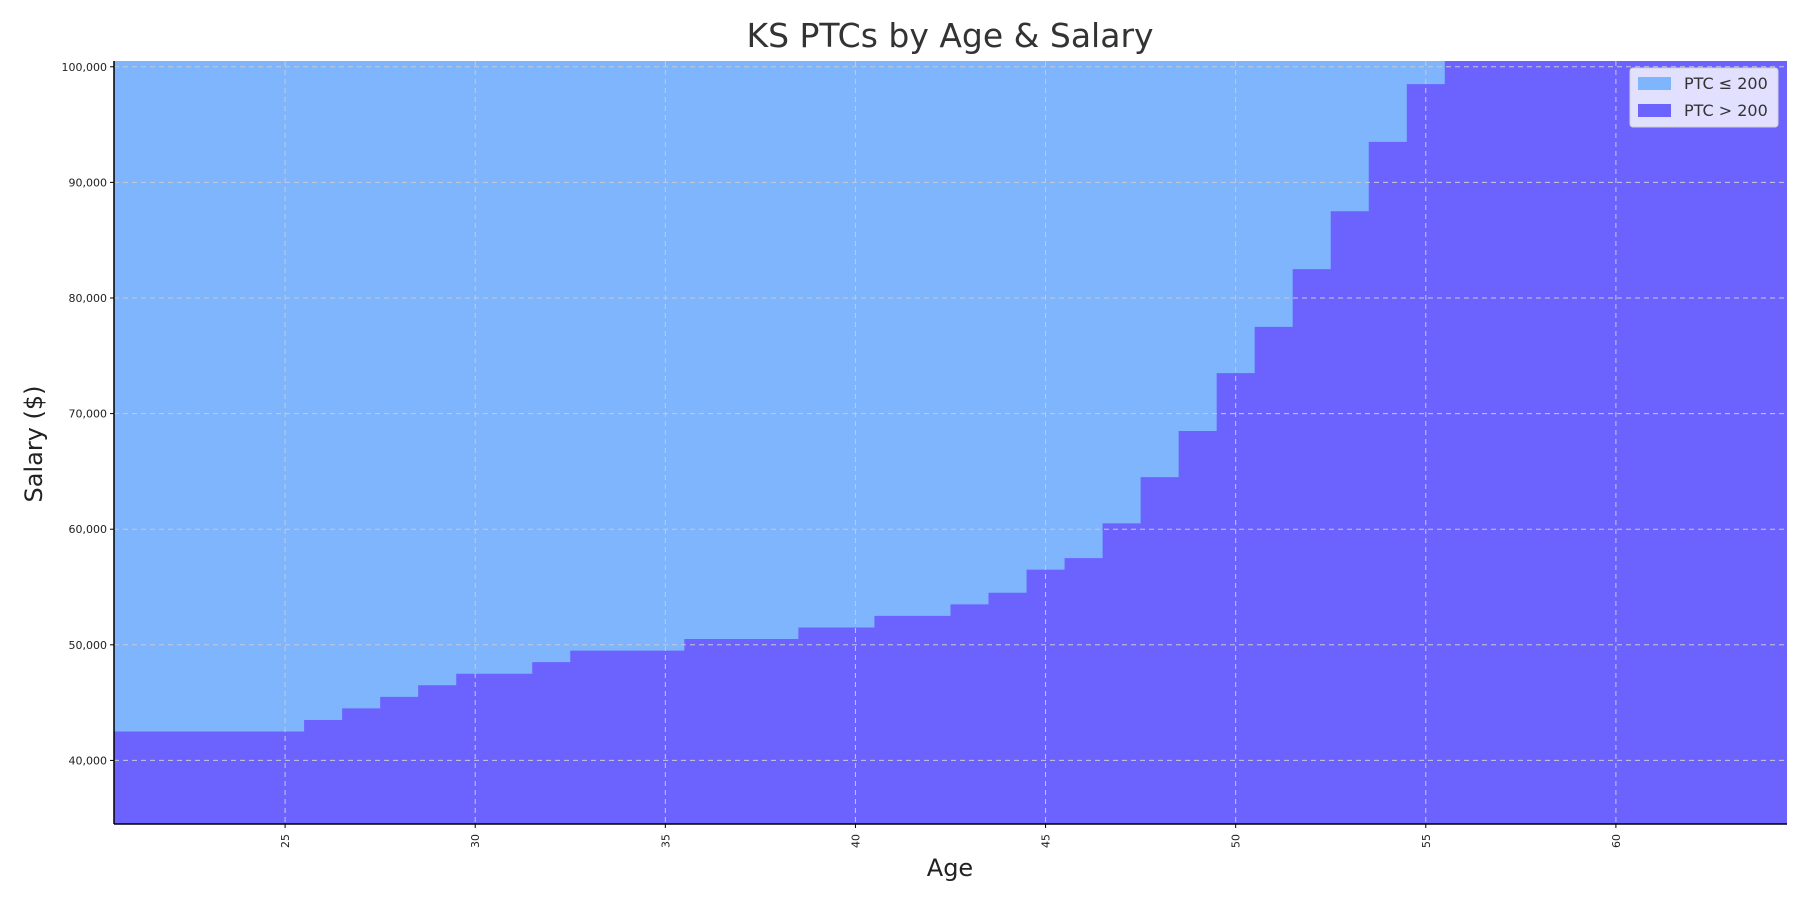 The image size is (1800, 900). What do you see at coordinates (475, 841) in the screenshot?
I see `x-tick-label: 30` at bounding box center [475, 841].